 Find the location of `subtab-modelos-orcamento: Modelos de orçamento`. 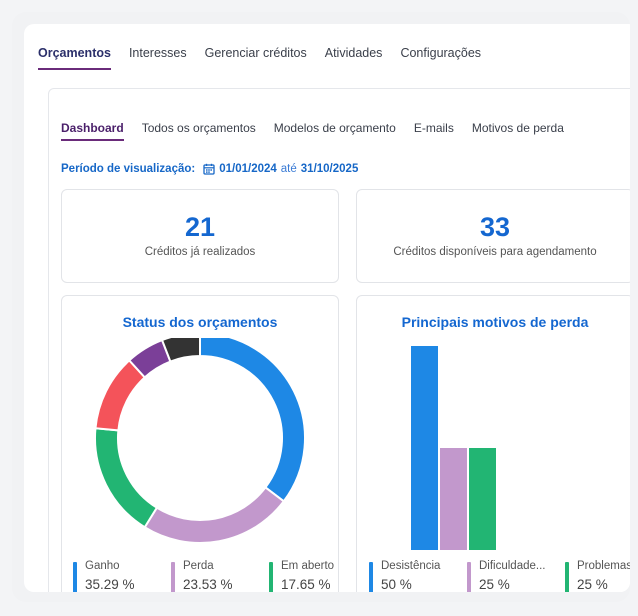

subtab-modelos-orcamento: Modelos de orçamento is located at coordinates (334, 128).